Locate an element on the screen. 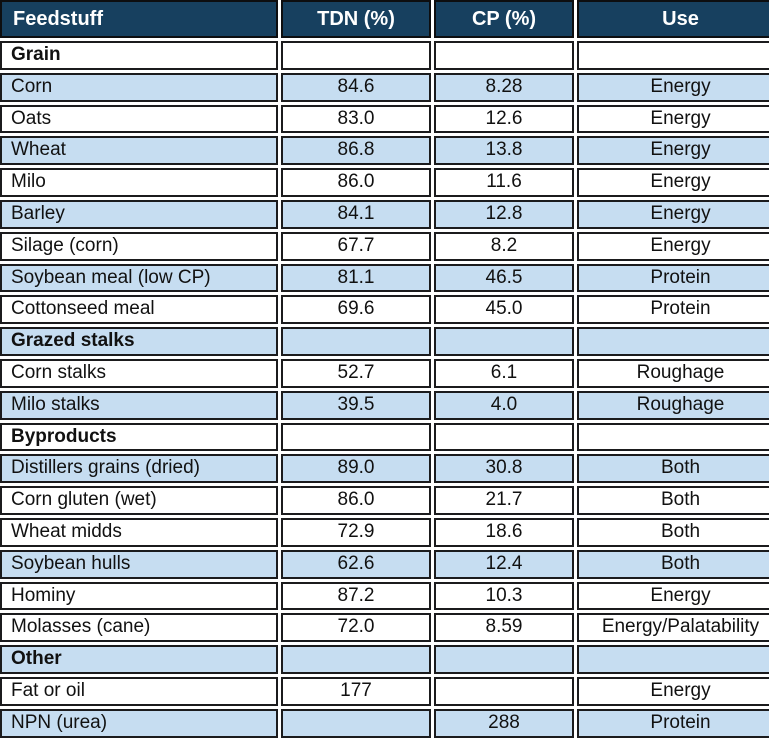 This screenshot has width=769, height=738. section-row: Byproducts is located at coordinates (384, 437).